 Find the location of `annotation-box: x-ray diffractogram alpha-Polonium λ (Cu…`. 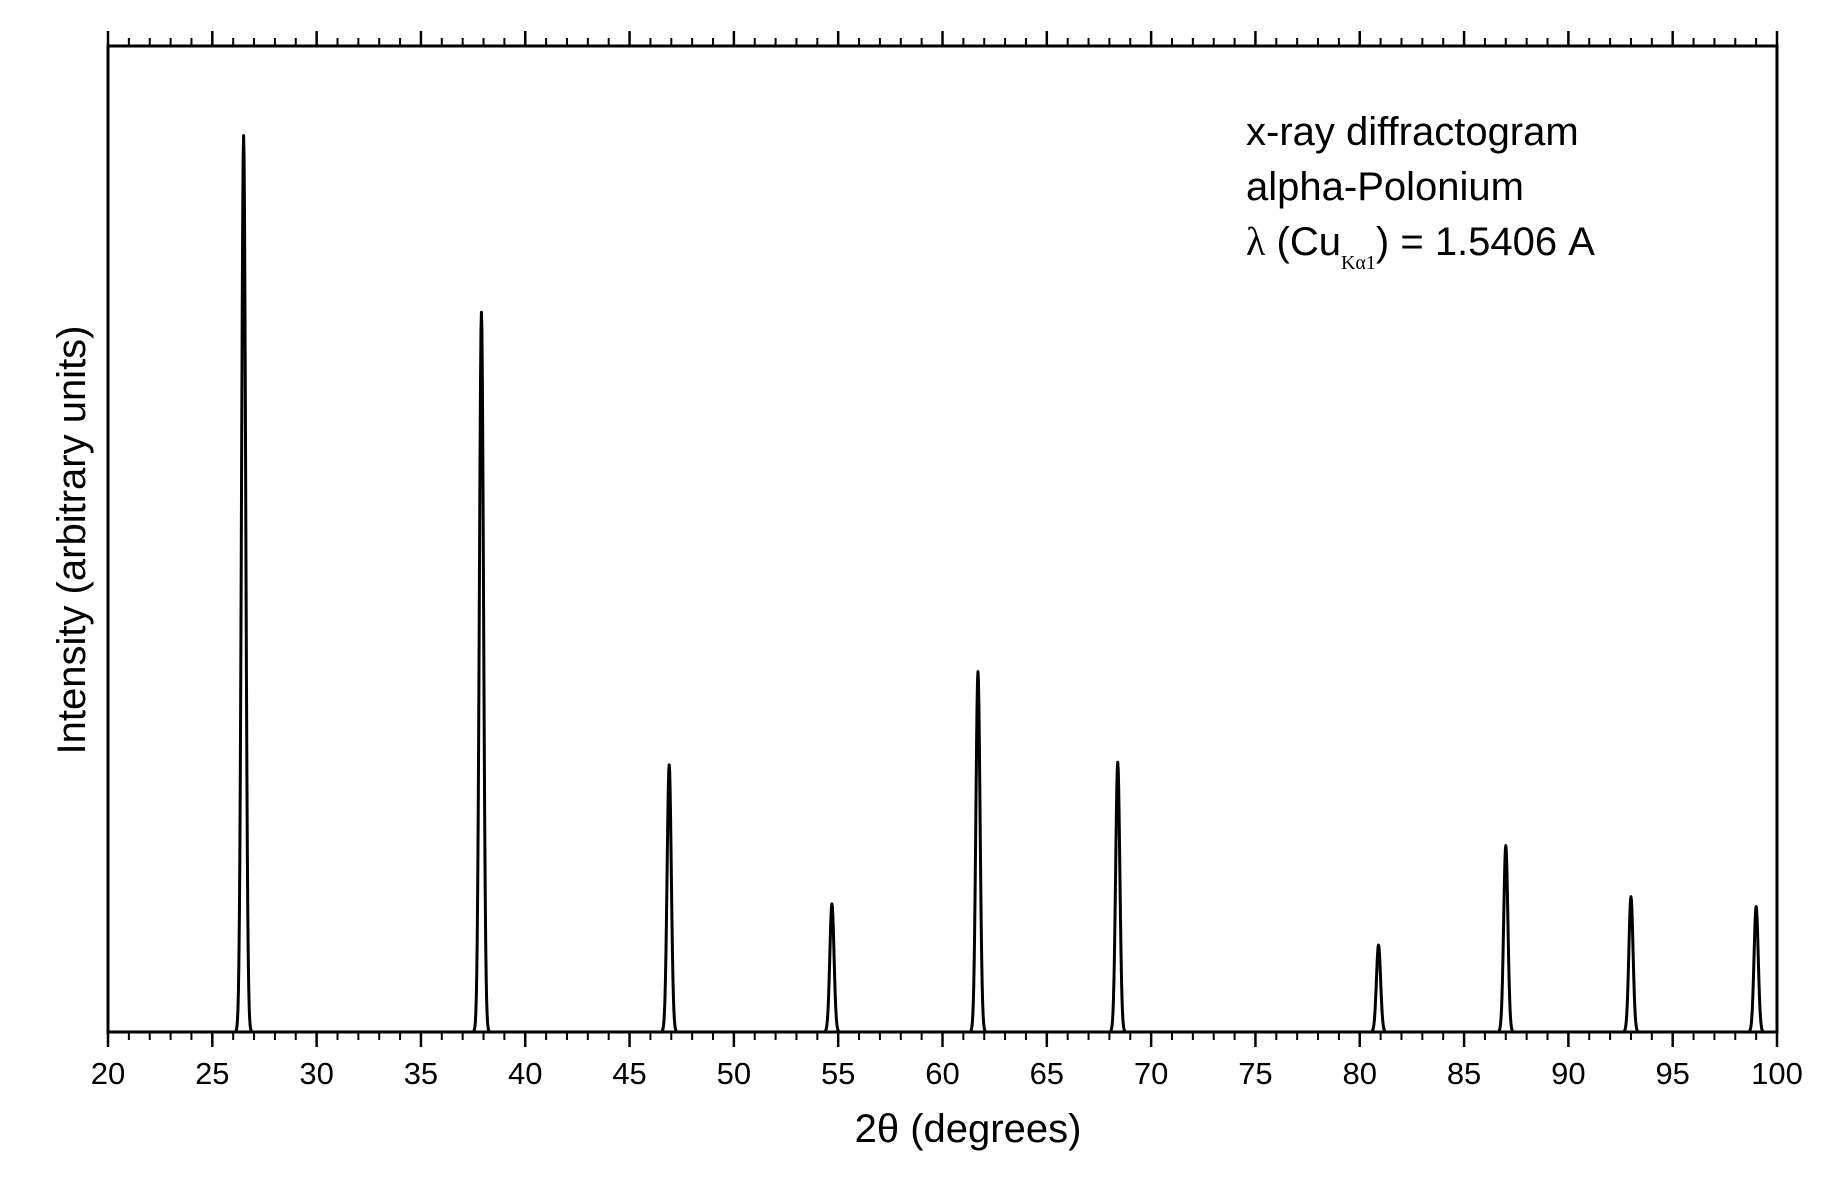

annotation-box: x-ray diffractogram alpha-Polonium λ (Cu… is located at coordinates (1420, 192).